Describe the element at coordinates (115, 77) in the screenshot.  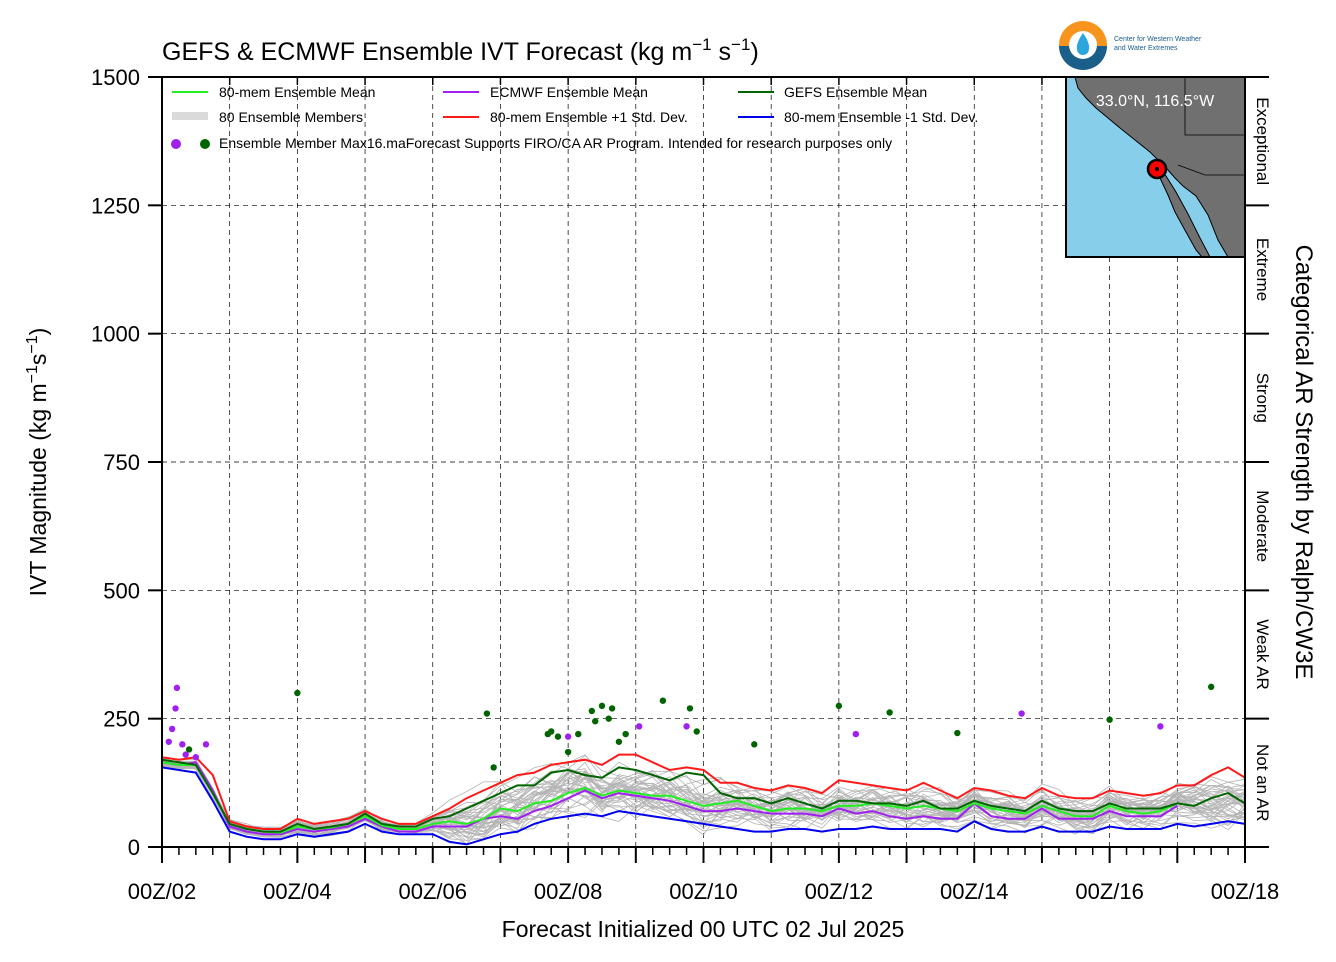
I see `y-tick-label: 1500` at that location.